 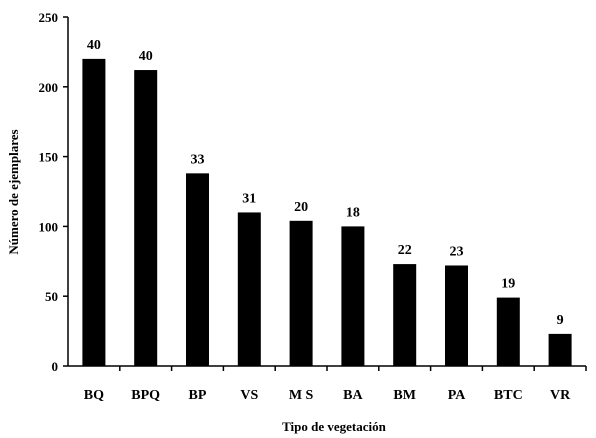 What do you see at coordinates (198, 395) in the screenshot?
I see `x-tick-label: BP` at bounding box center [198, 395].